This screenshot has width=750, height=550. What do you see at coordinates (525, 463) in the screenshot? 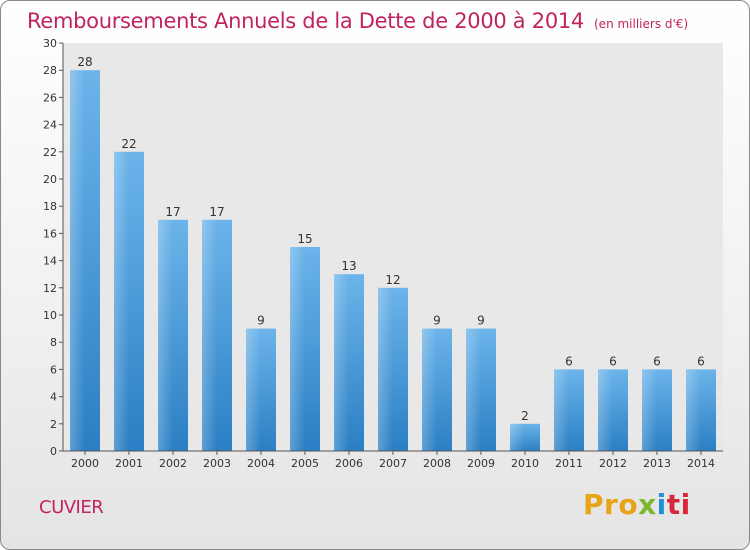
I see `x-tick-label: 2010` at bounding box center [525, 463].